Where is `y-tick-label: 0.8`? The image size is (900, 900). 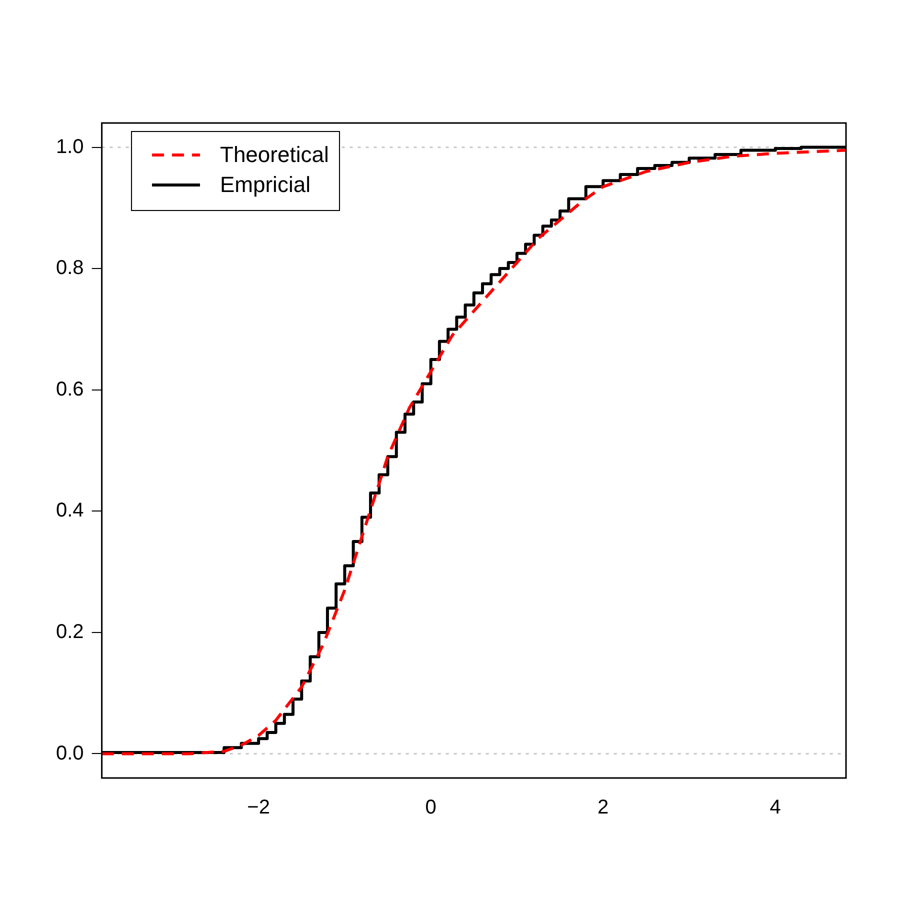 y-tick-label: 0.8 is located at coordinates (70, 268).